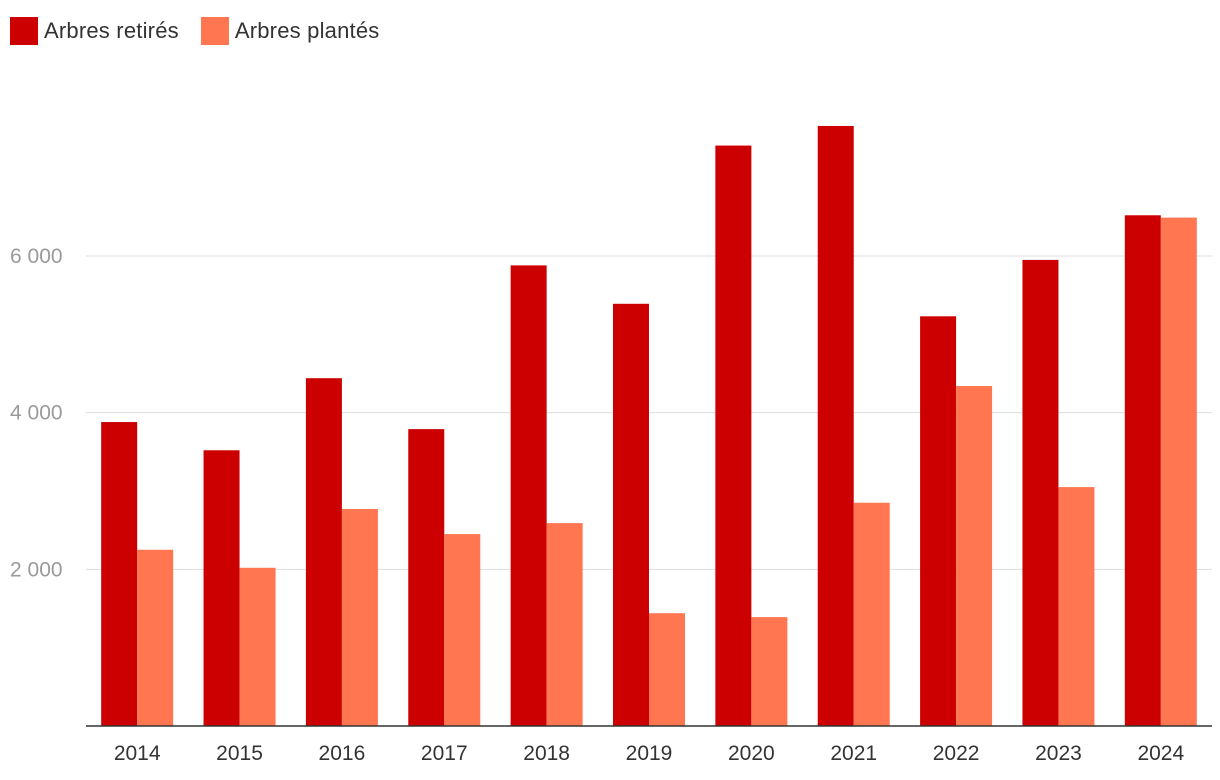 The height and width of the screenshot is (780, 1220). What do you see at coordinates (359, 617) in the screenshot?
I see `bar-plantes-2016` at bounding box center [359, 617].